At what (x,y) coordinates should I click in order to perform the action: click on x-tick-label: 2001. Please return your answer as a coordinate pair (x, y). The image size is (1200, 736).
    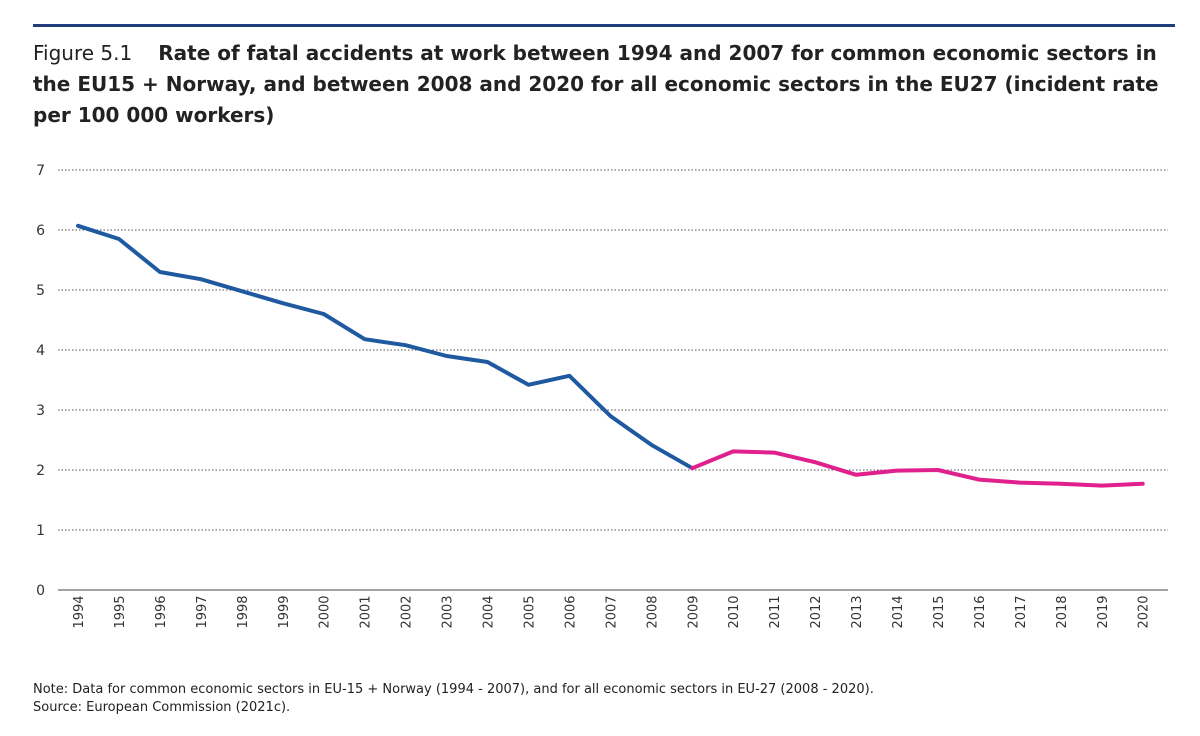
    Looking at the image, I should click on (366, 611).